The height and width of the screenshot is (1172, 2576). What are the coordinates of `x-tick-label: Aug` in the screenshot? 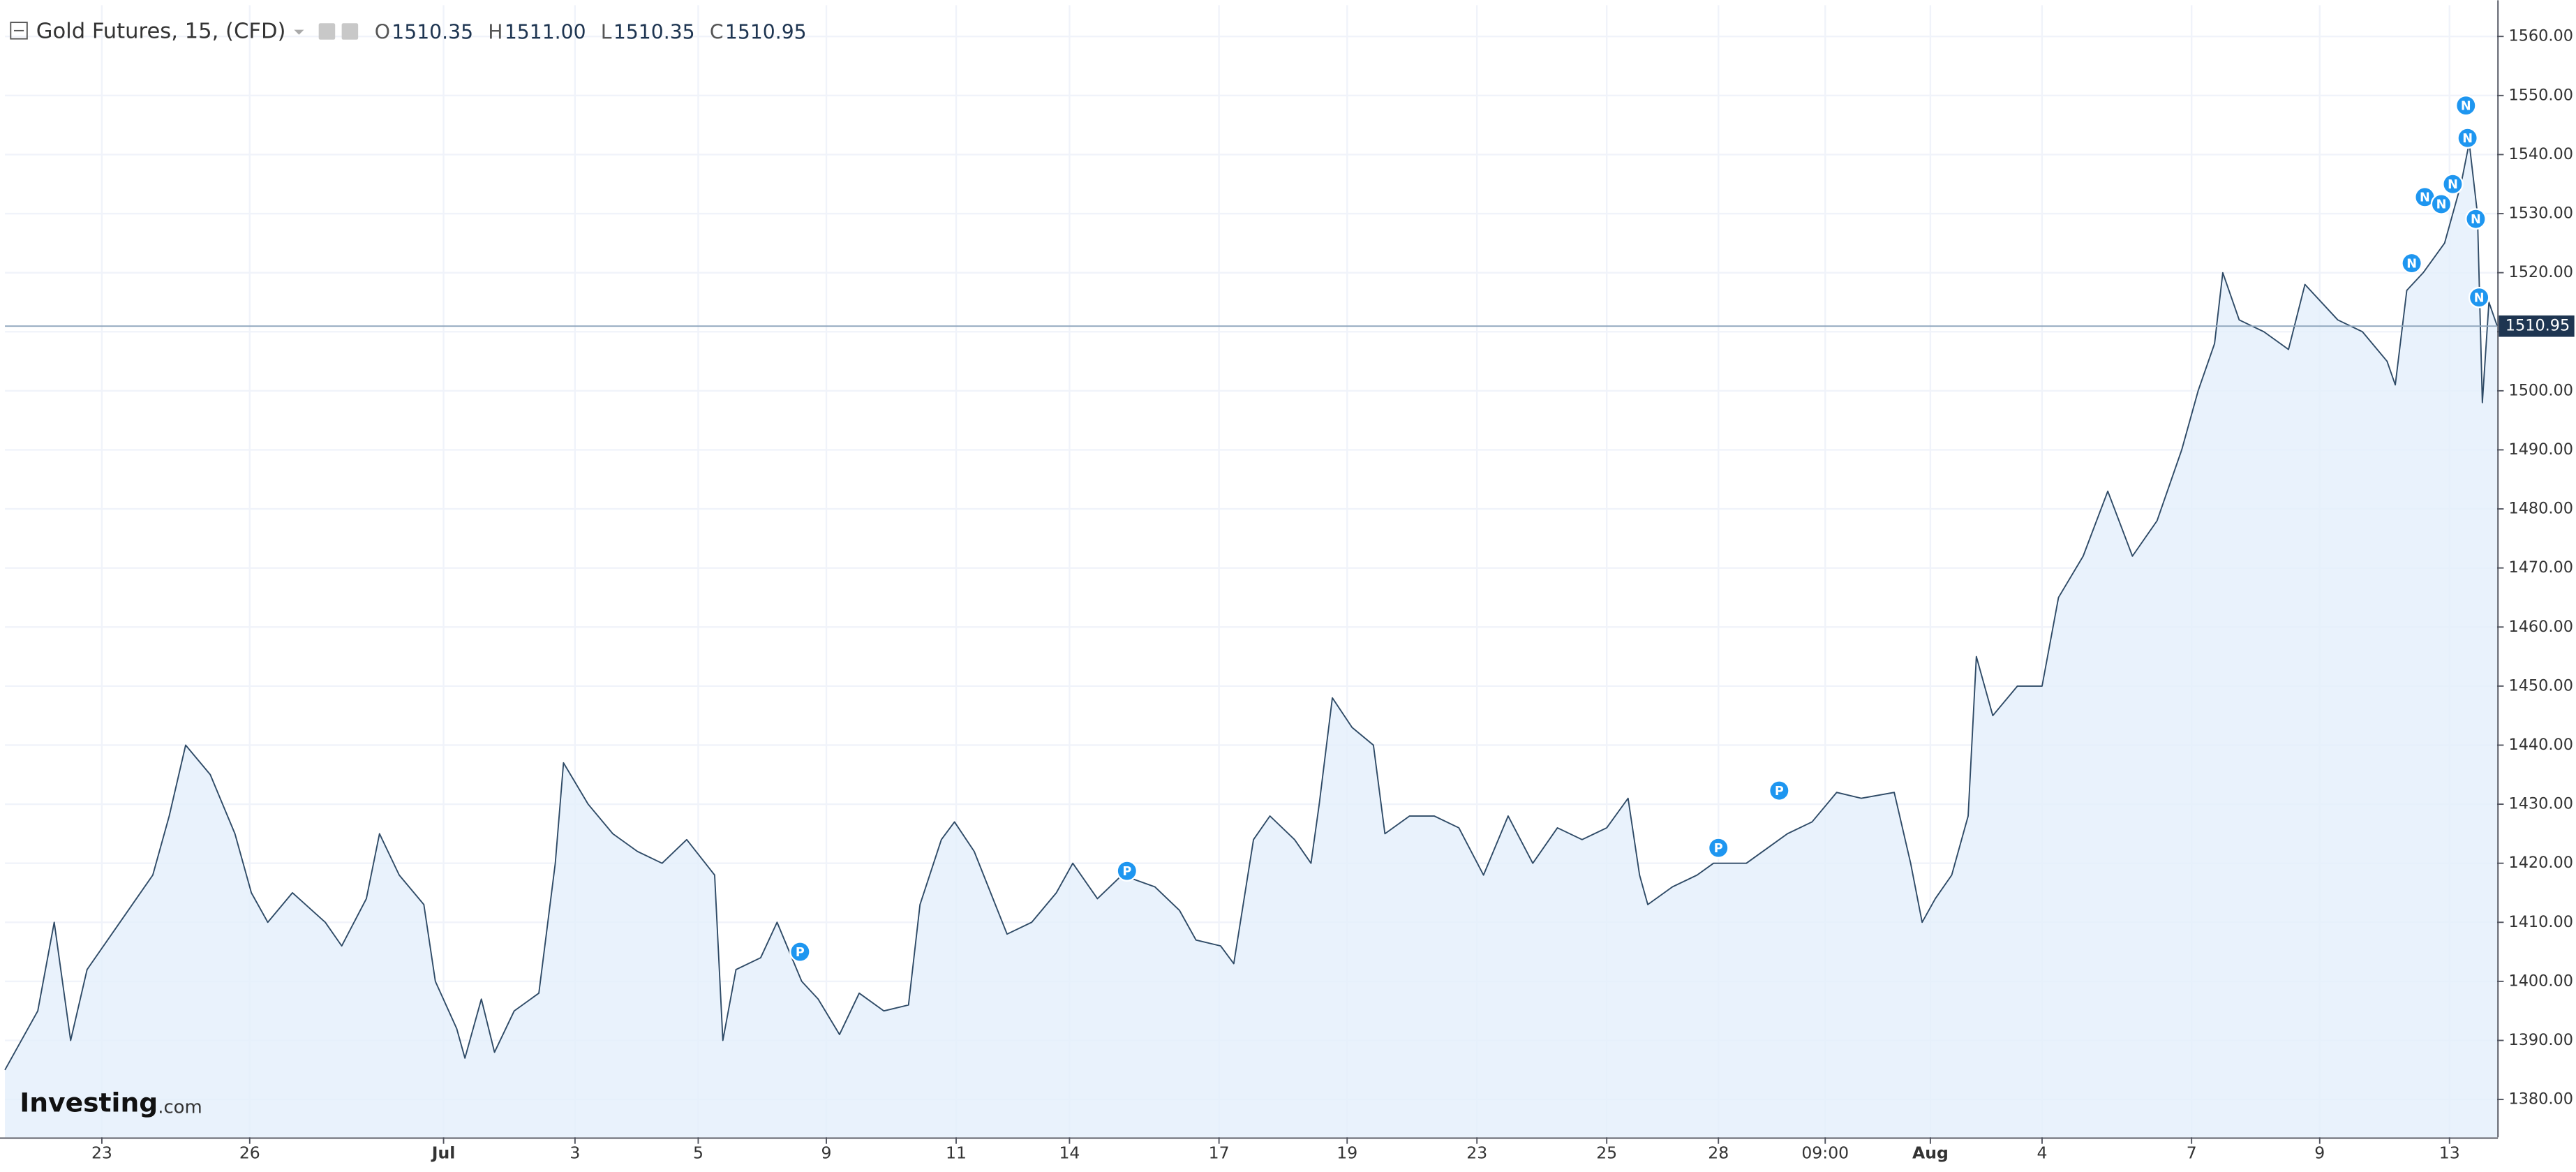 It's located at (1930, 1152).